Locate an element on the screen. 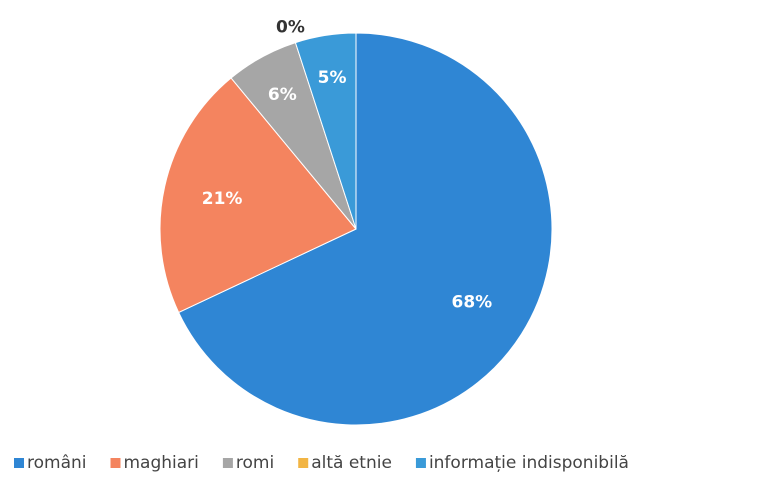 The width and height of the screenshot is (760, 479). data-label: 0% is located at coordinates (290, 27).